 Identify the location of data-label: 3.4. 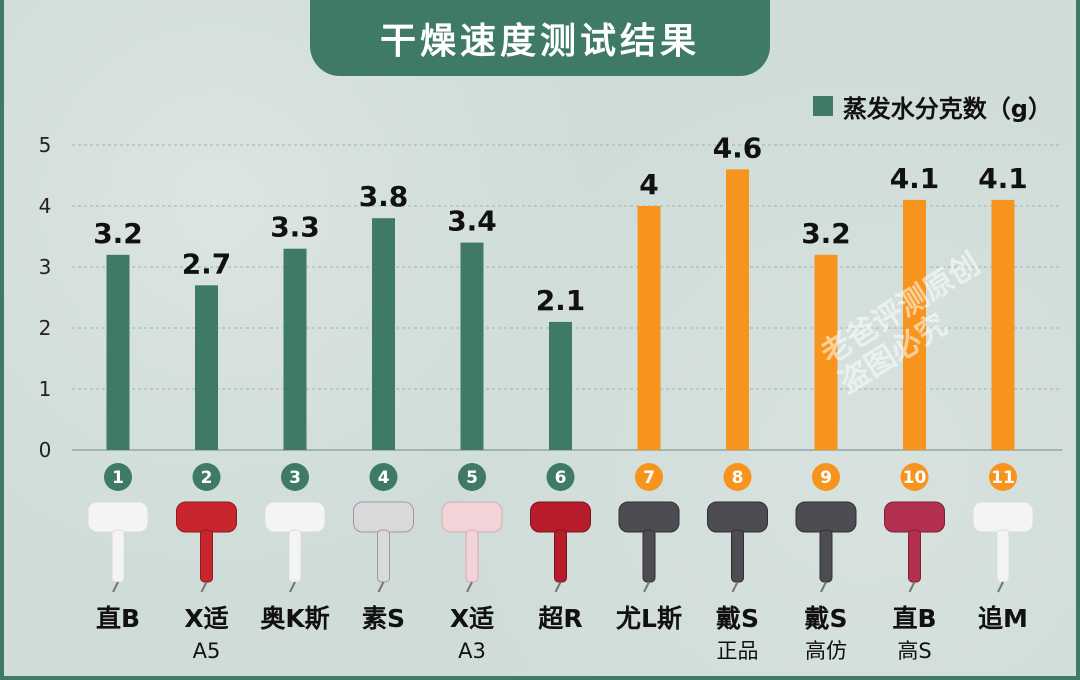
(472, 221).